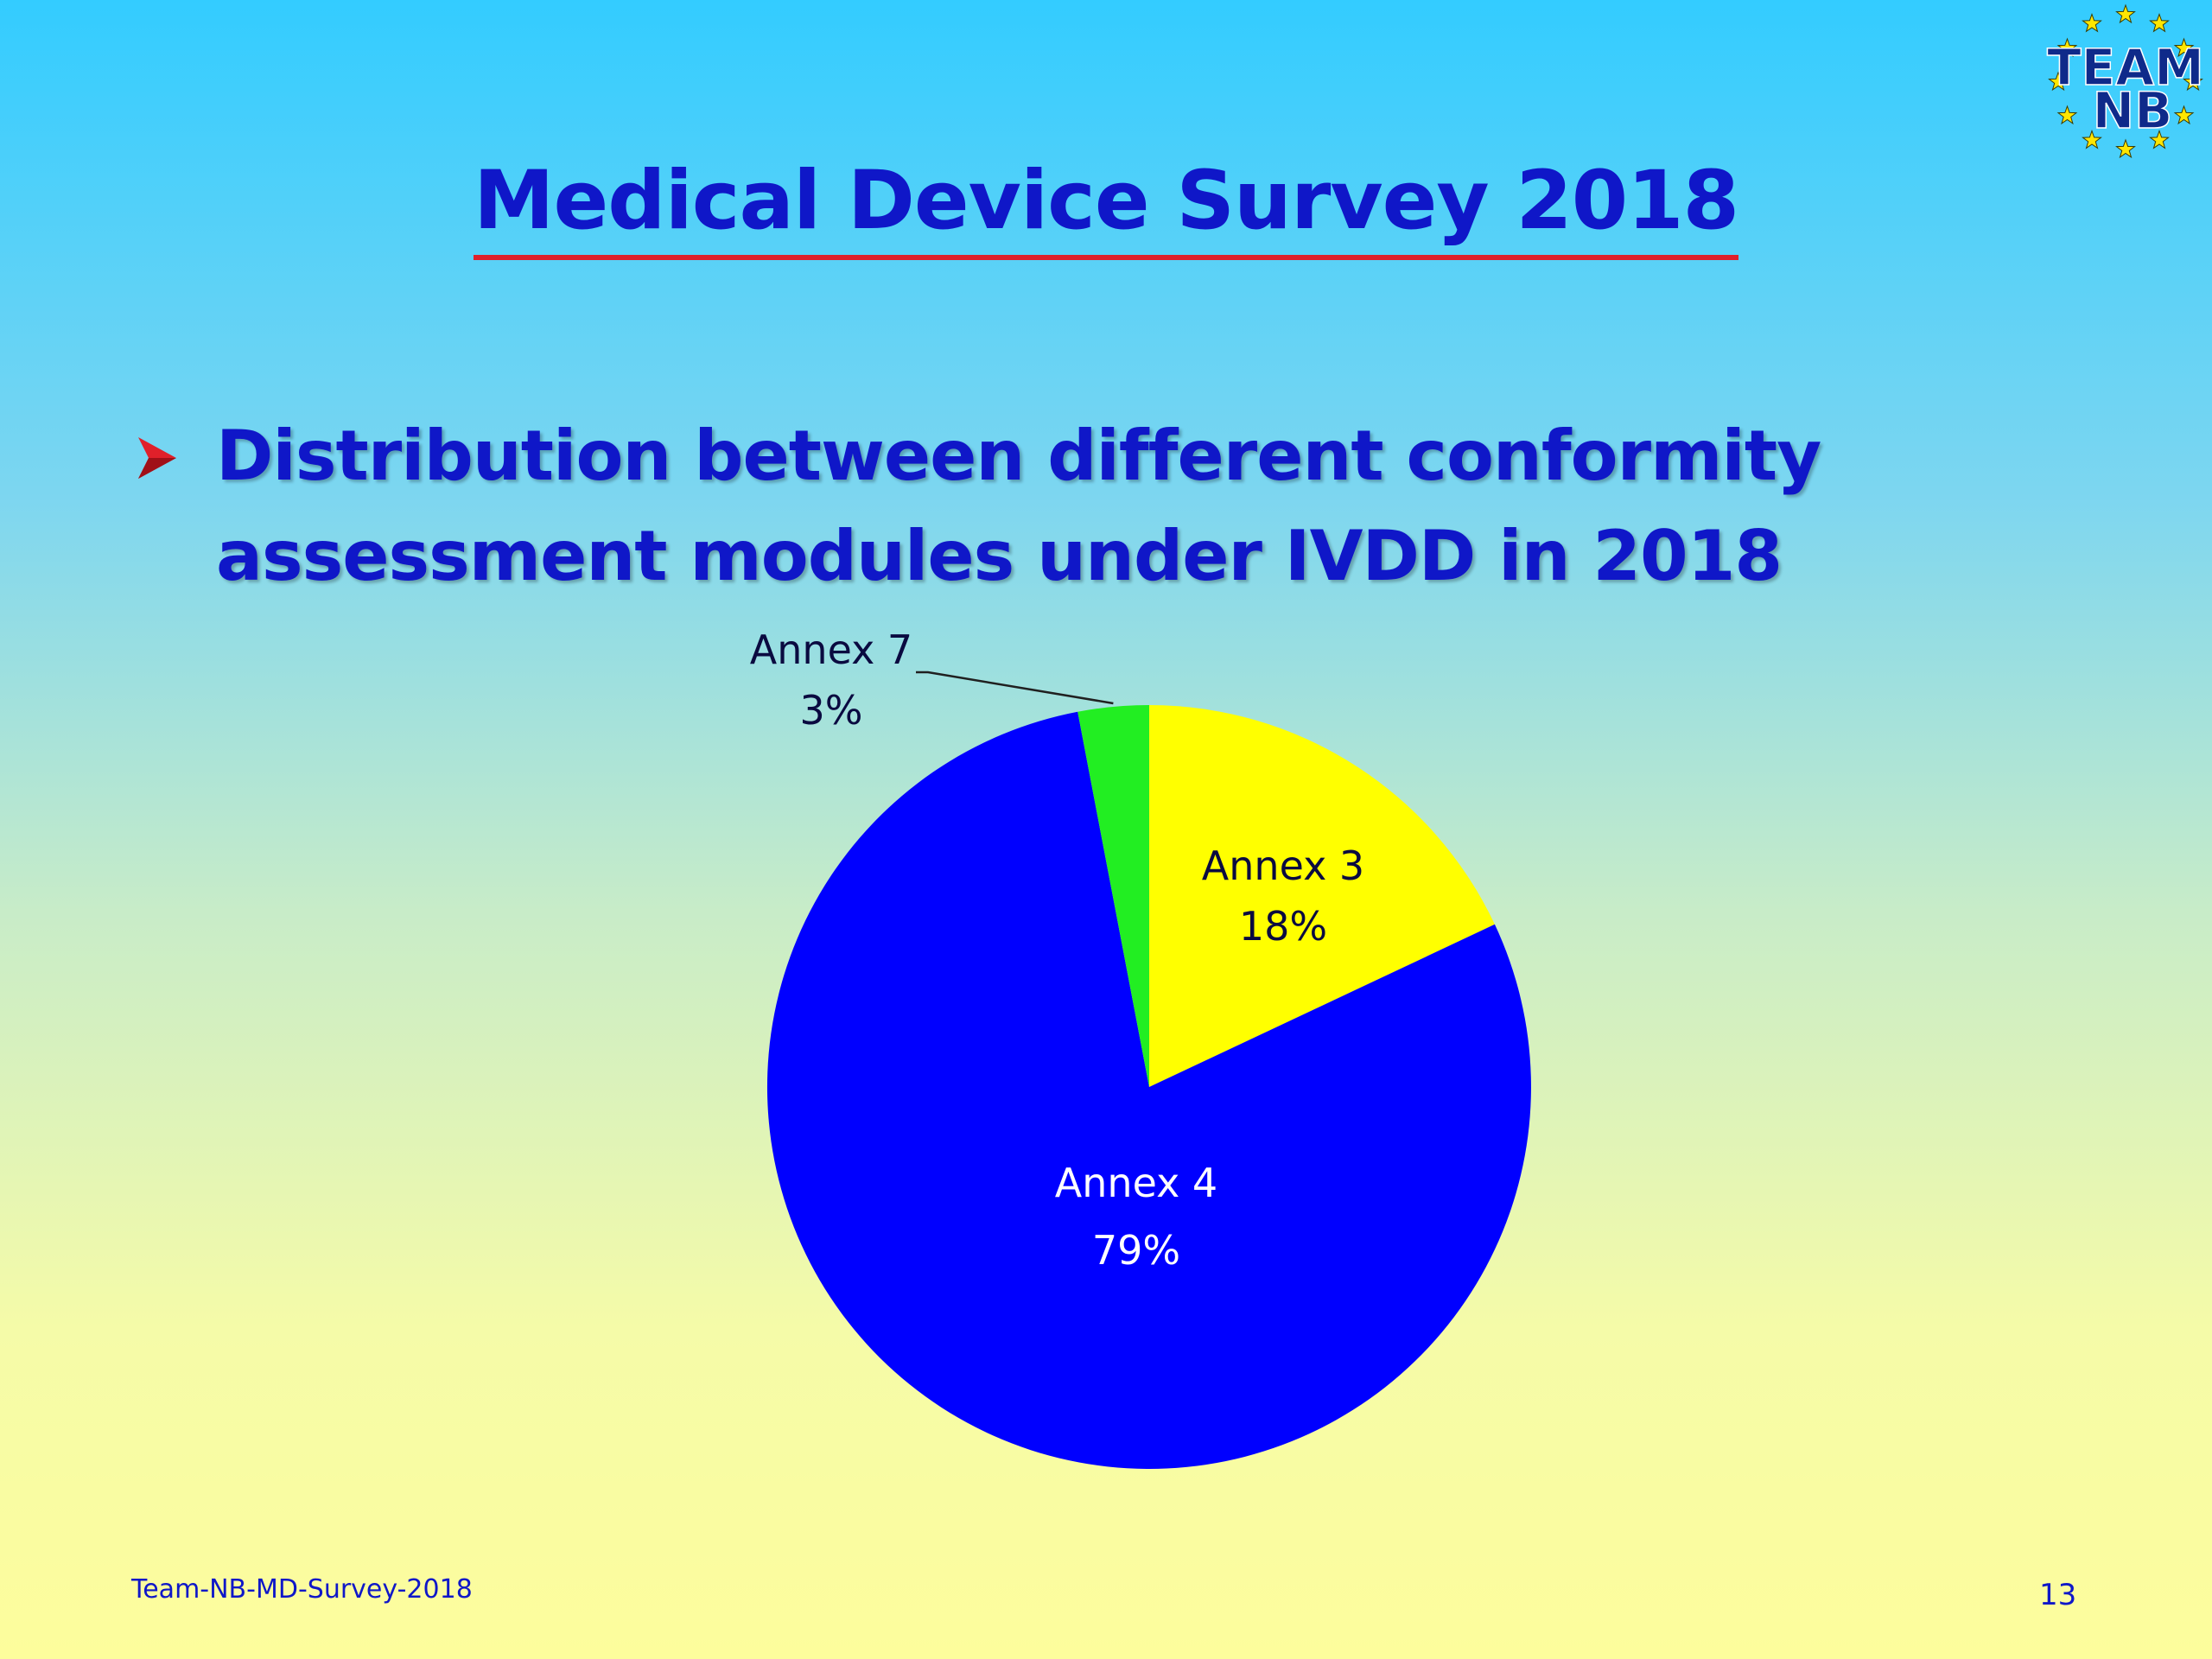 Image resolution: width=2212 pixels, height=1659 pixels. I want to click on slide-title-text: Medical Device Survey 2018, so click(1106, 207).